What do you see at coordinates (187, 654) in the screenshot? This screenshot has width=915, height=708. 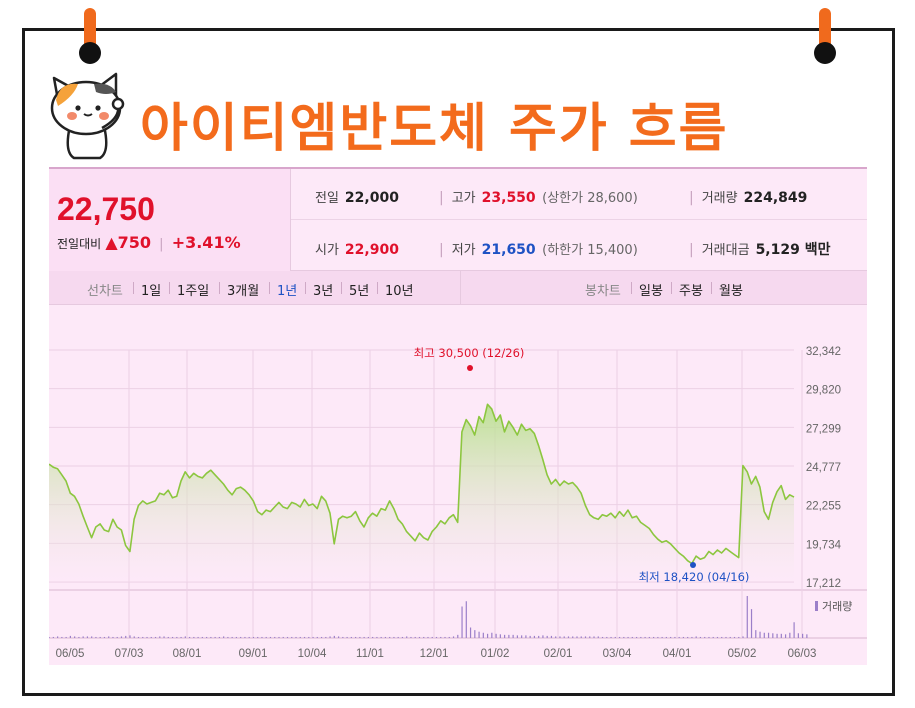 I see `x-tick-label: 08/01` at bounding box center [187, 654].